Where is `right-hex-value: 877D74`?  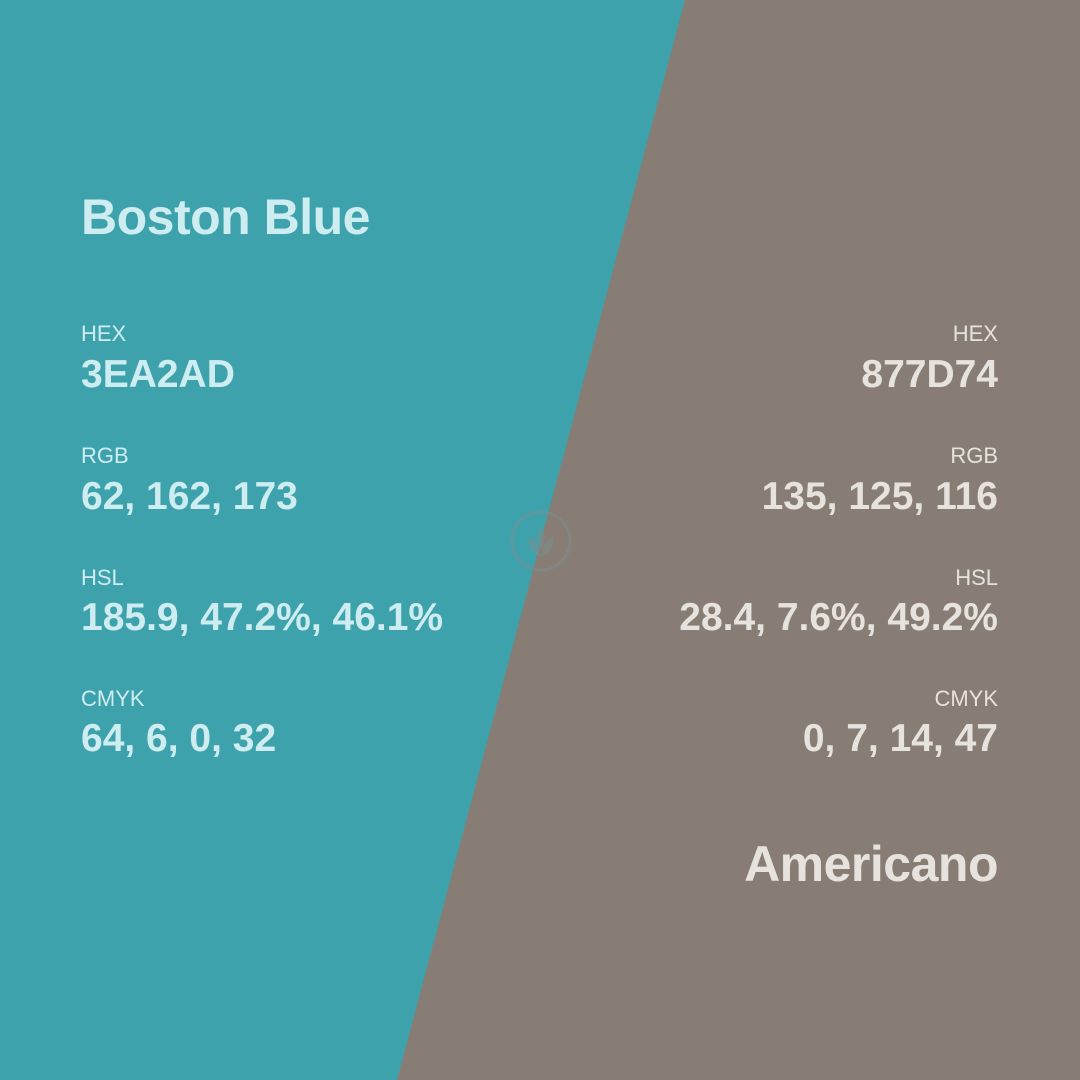 right-hex-value: 877D74 is located at coordinates (929, 374).